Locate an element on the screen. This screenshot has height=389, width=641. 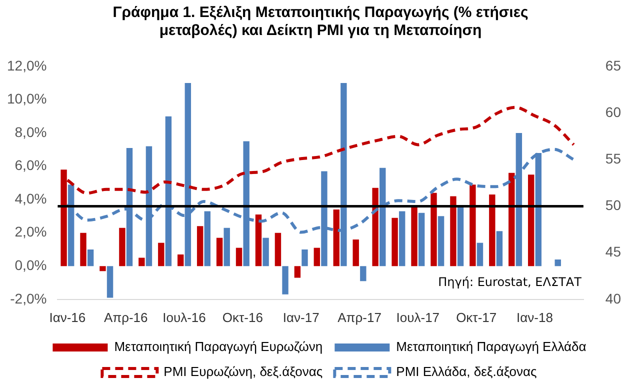
legend-label: Μεταποιητική Παραγωγή Ελλάδα is located at coordinates (491, 346).